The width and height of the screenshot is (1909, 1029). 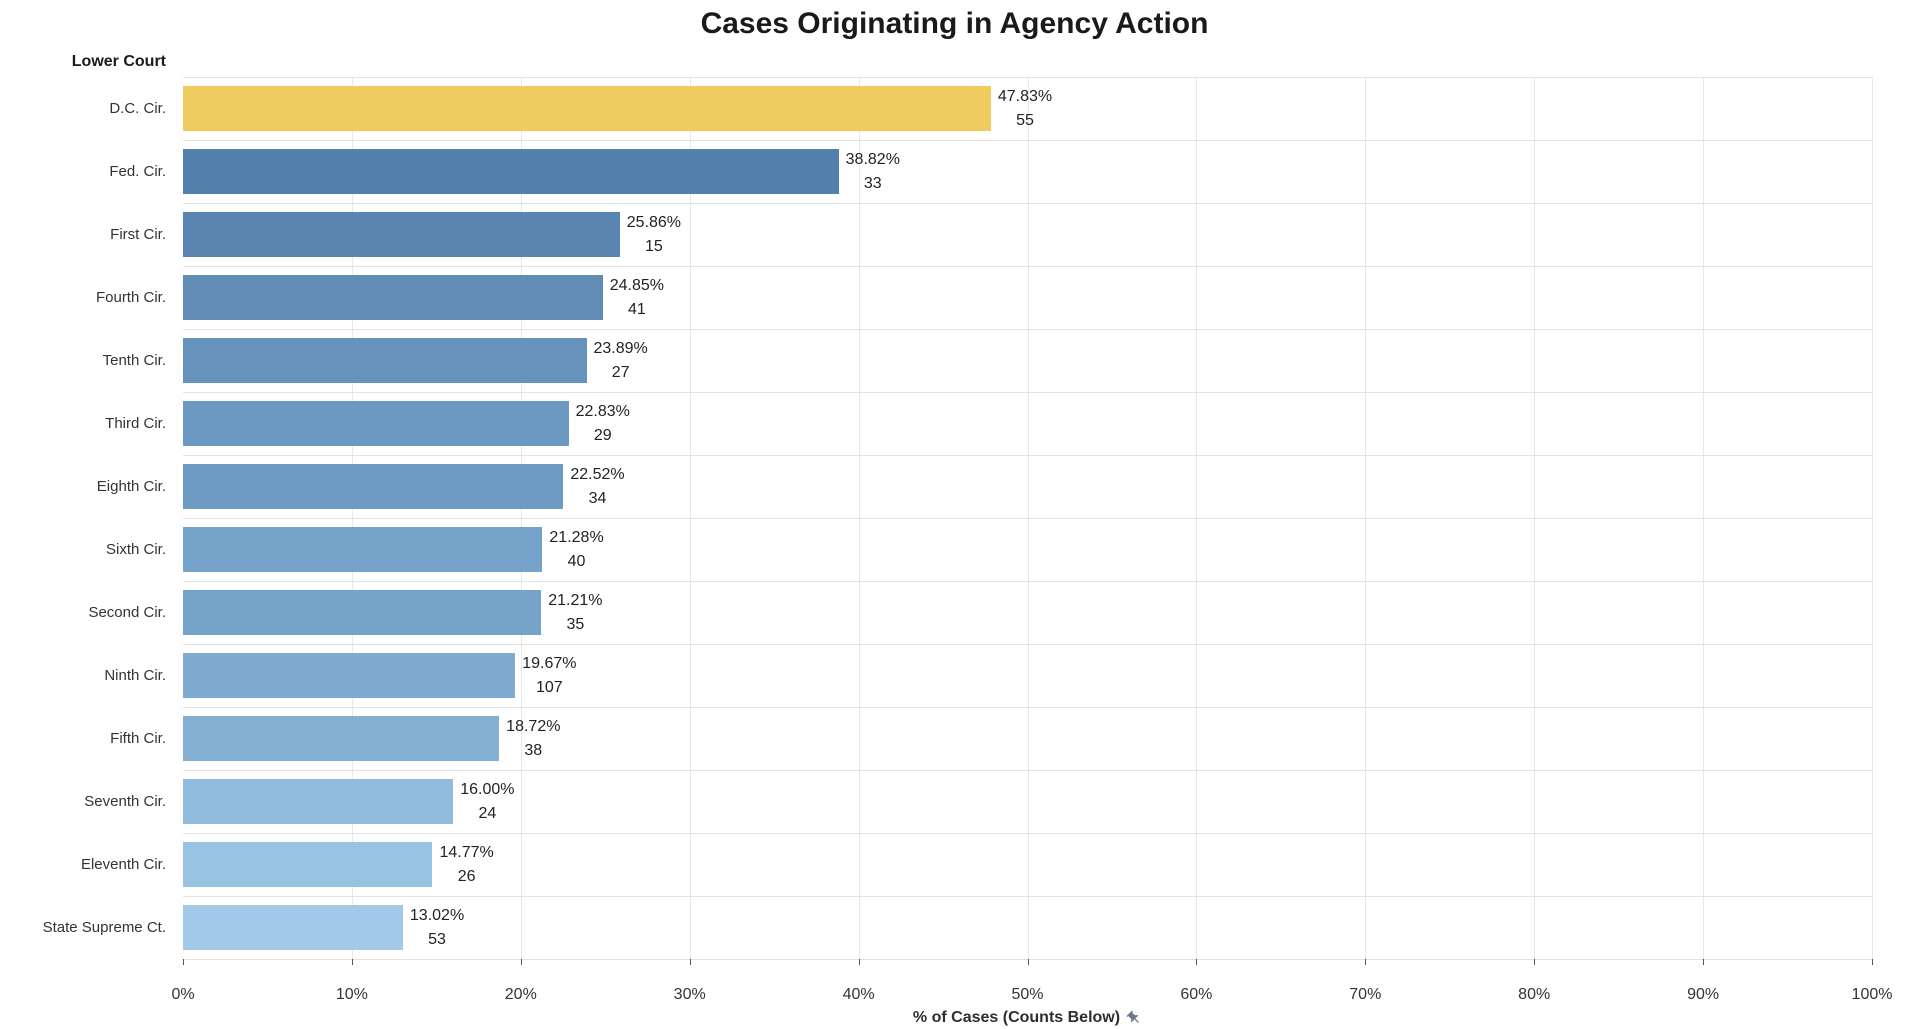 What do you see at coordinates (533, 750) in the screenshot?
I see `bar-count-label: 38` at bounding box center [533, 750].